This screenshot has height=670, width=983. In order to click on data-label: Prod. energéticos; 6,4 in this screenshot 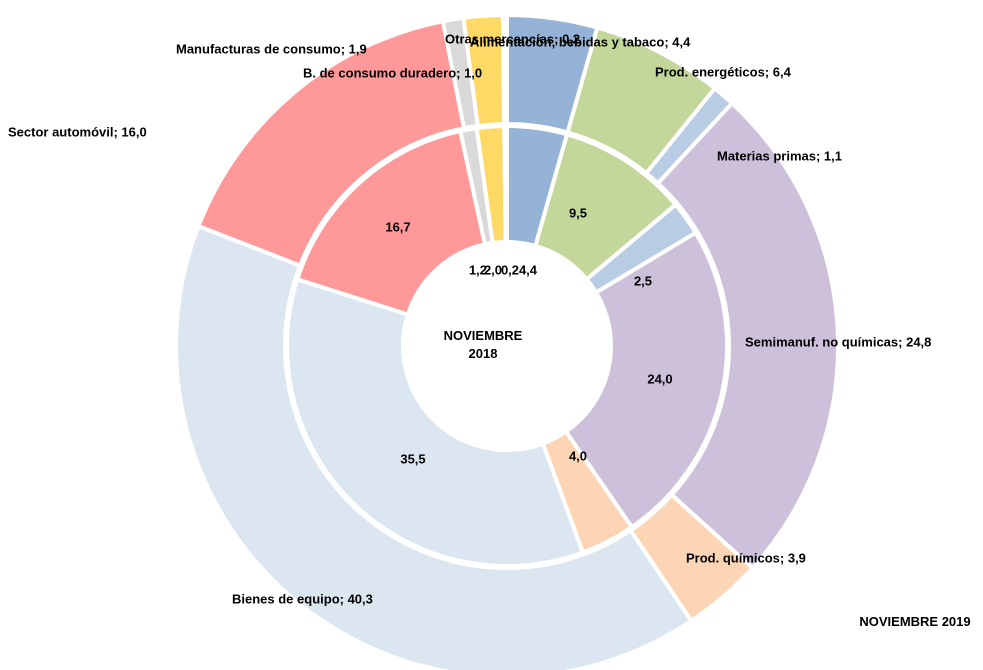, I will do `click(723, 71)`.